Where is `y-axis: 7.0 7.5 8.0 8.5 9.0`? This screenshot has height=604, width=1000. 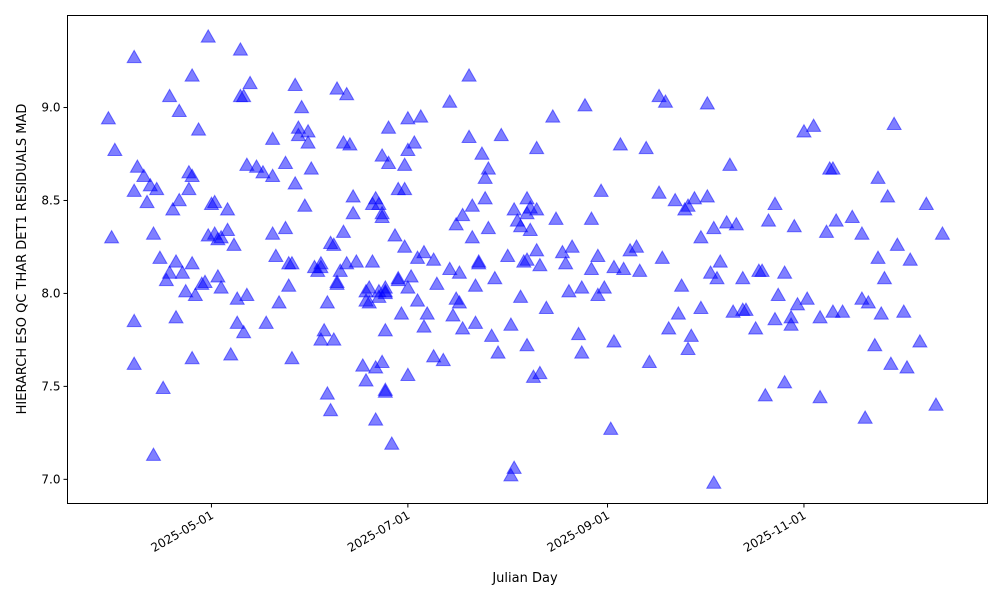 y-axis: 7.0 7.5 8.0 8.5 9.0 is located at coordinates (54, 293).